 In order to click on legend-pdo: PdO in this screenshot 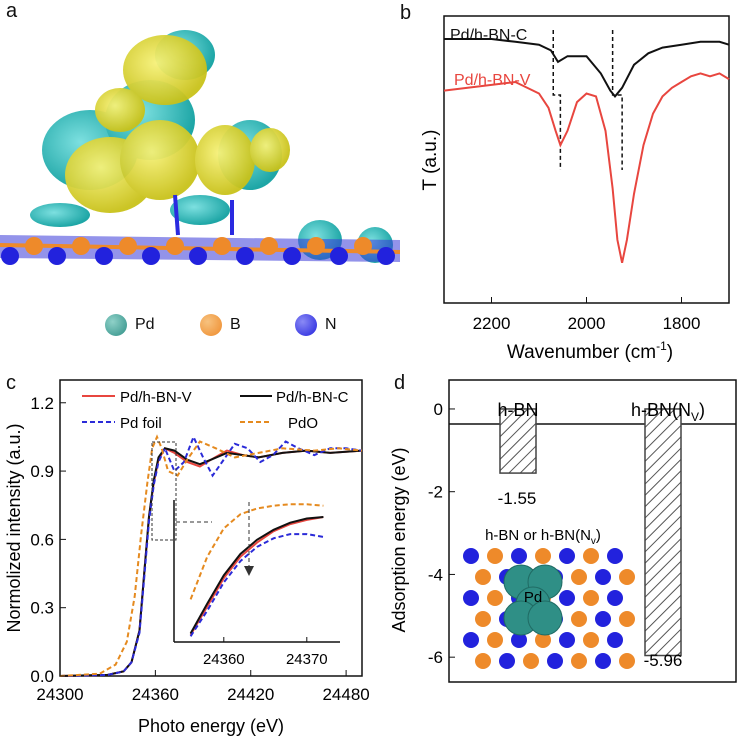, I will do `click(303, 423)`.